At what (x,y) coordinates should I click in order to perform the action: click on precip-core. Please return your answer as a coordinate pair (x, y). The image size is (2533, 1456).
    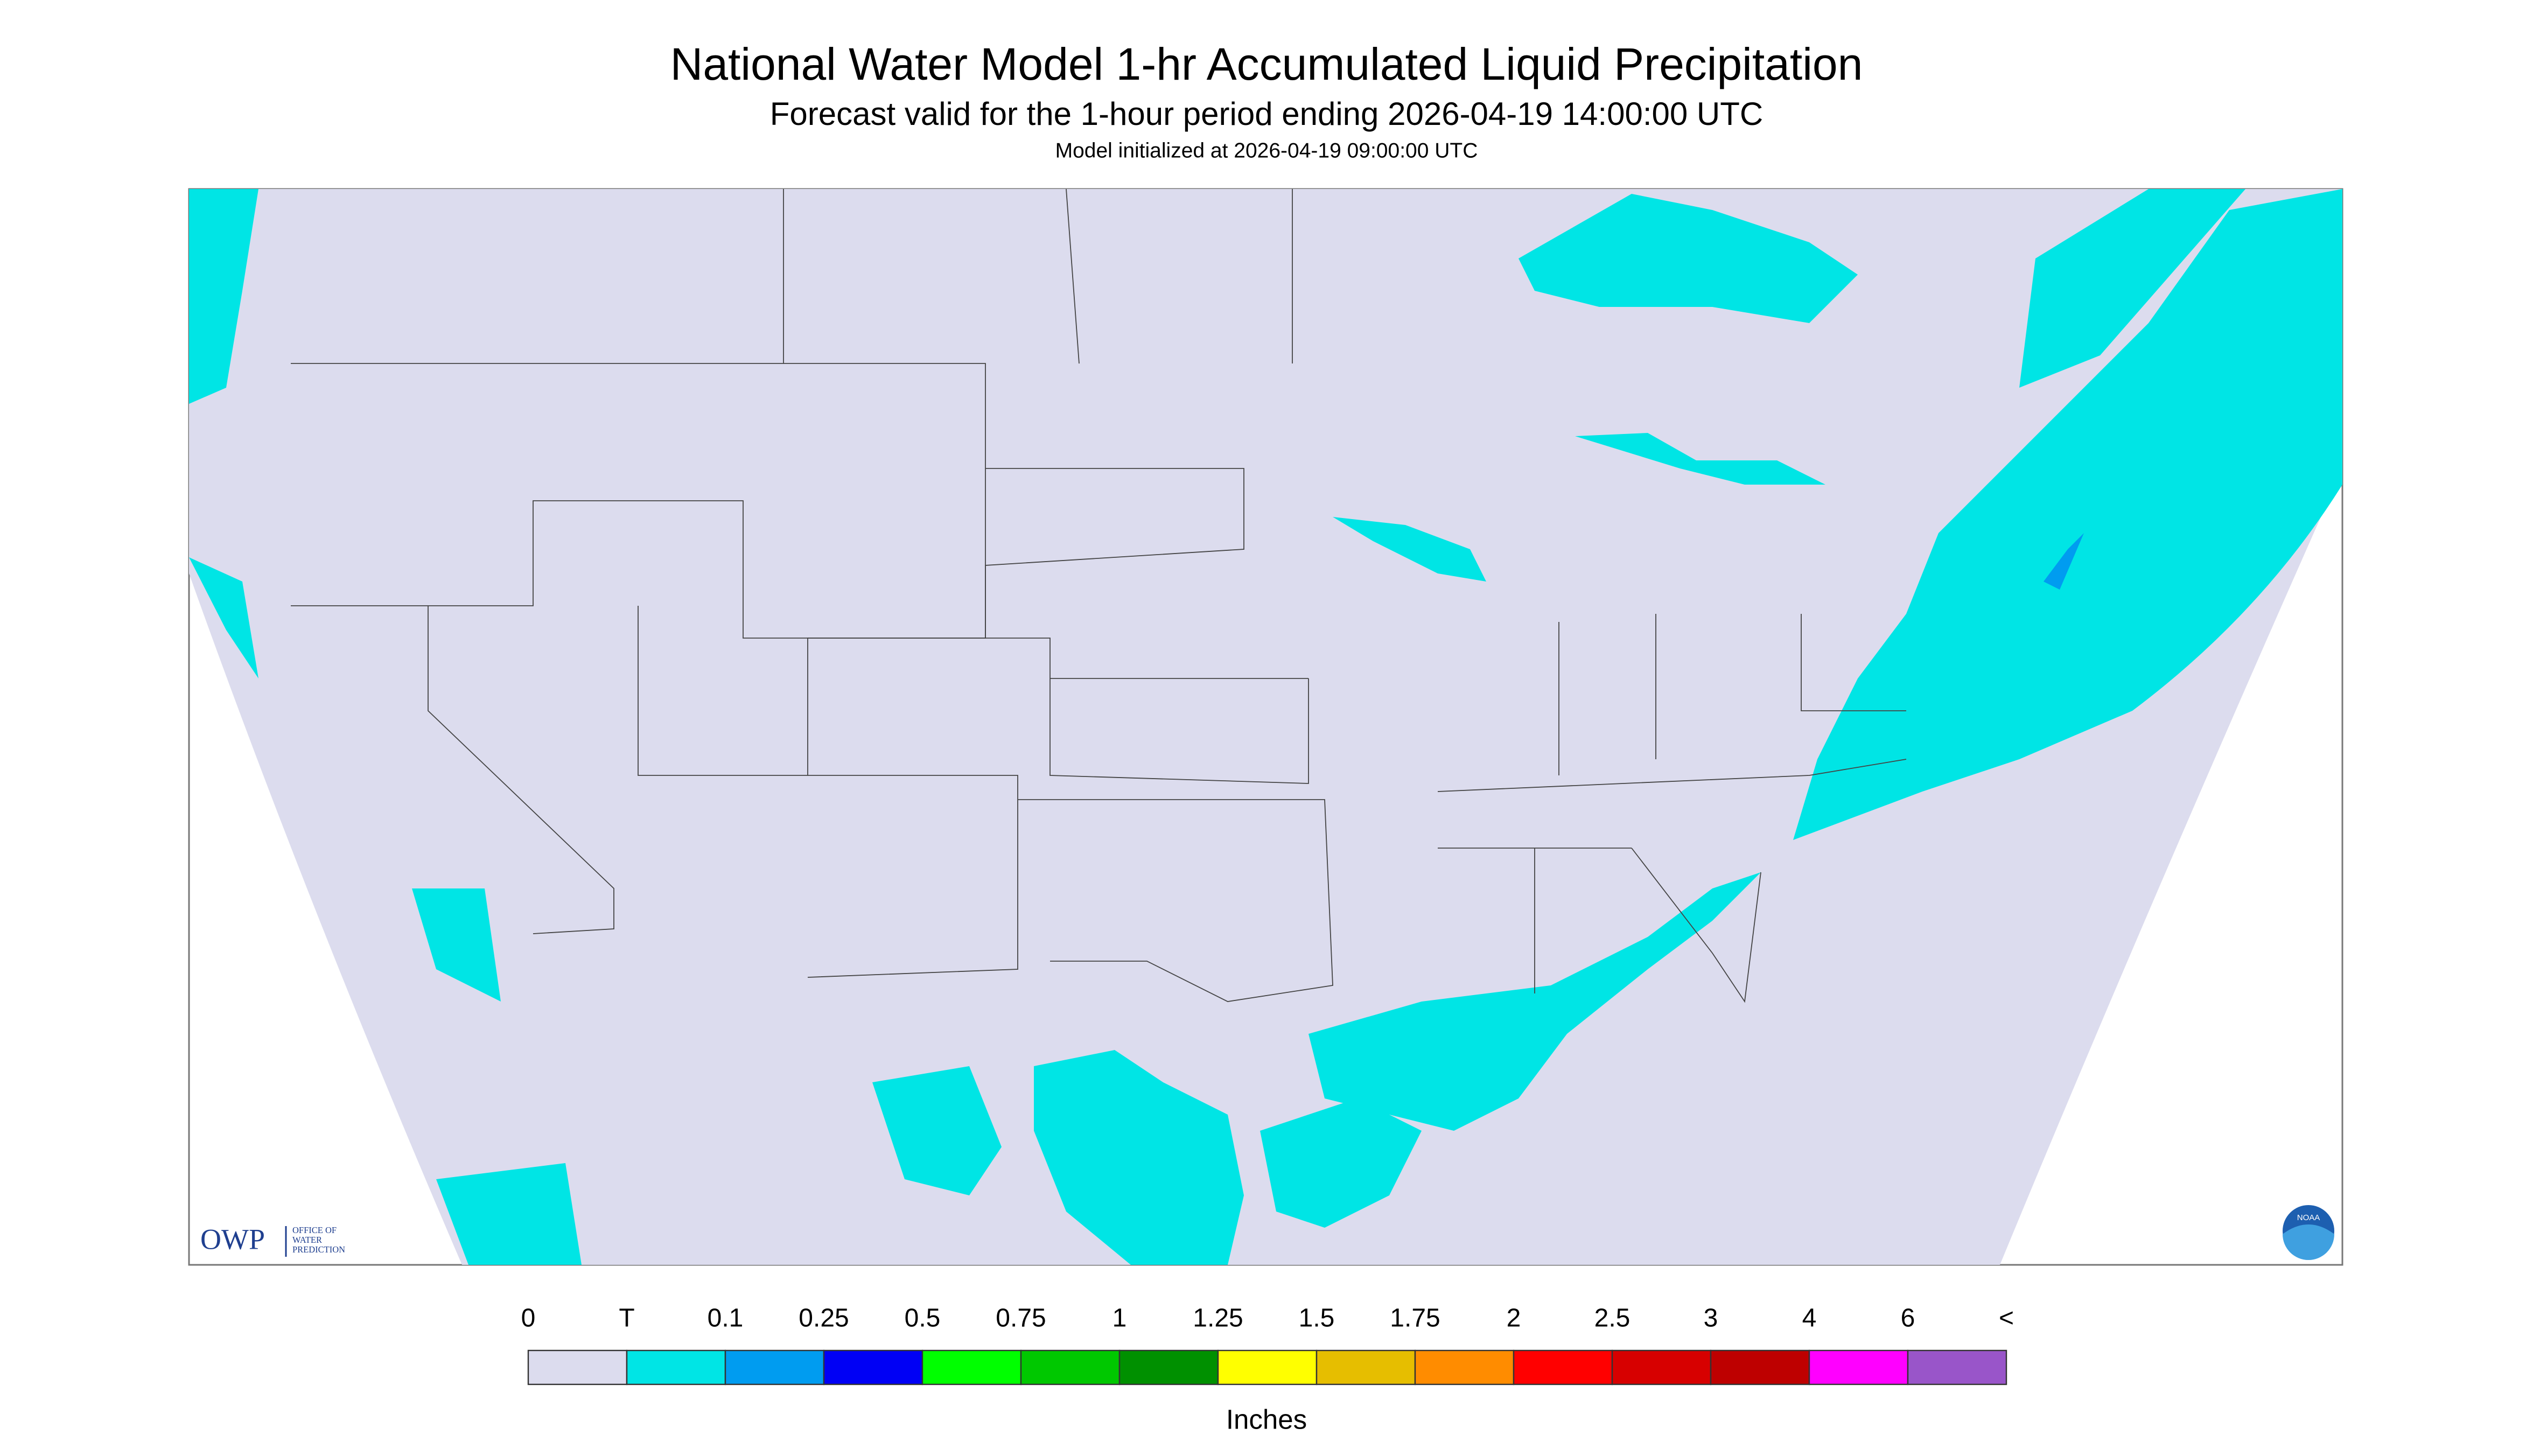
    Looking at the image, I should click on (2064, 561).